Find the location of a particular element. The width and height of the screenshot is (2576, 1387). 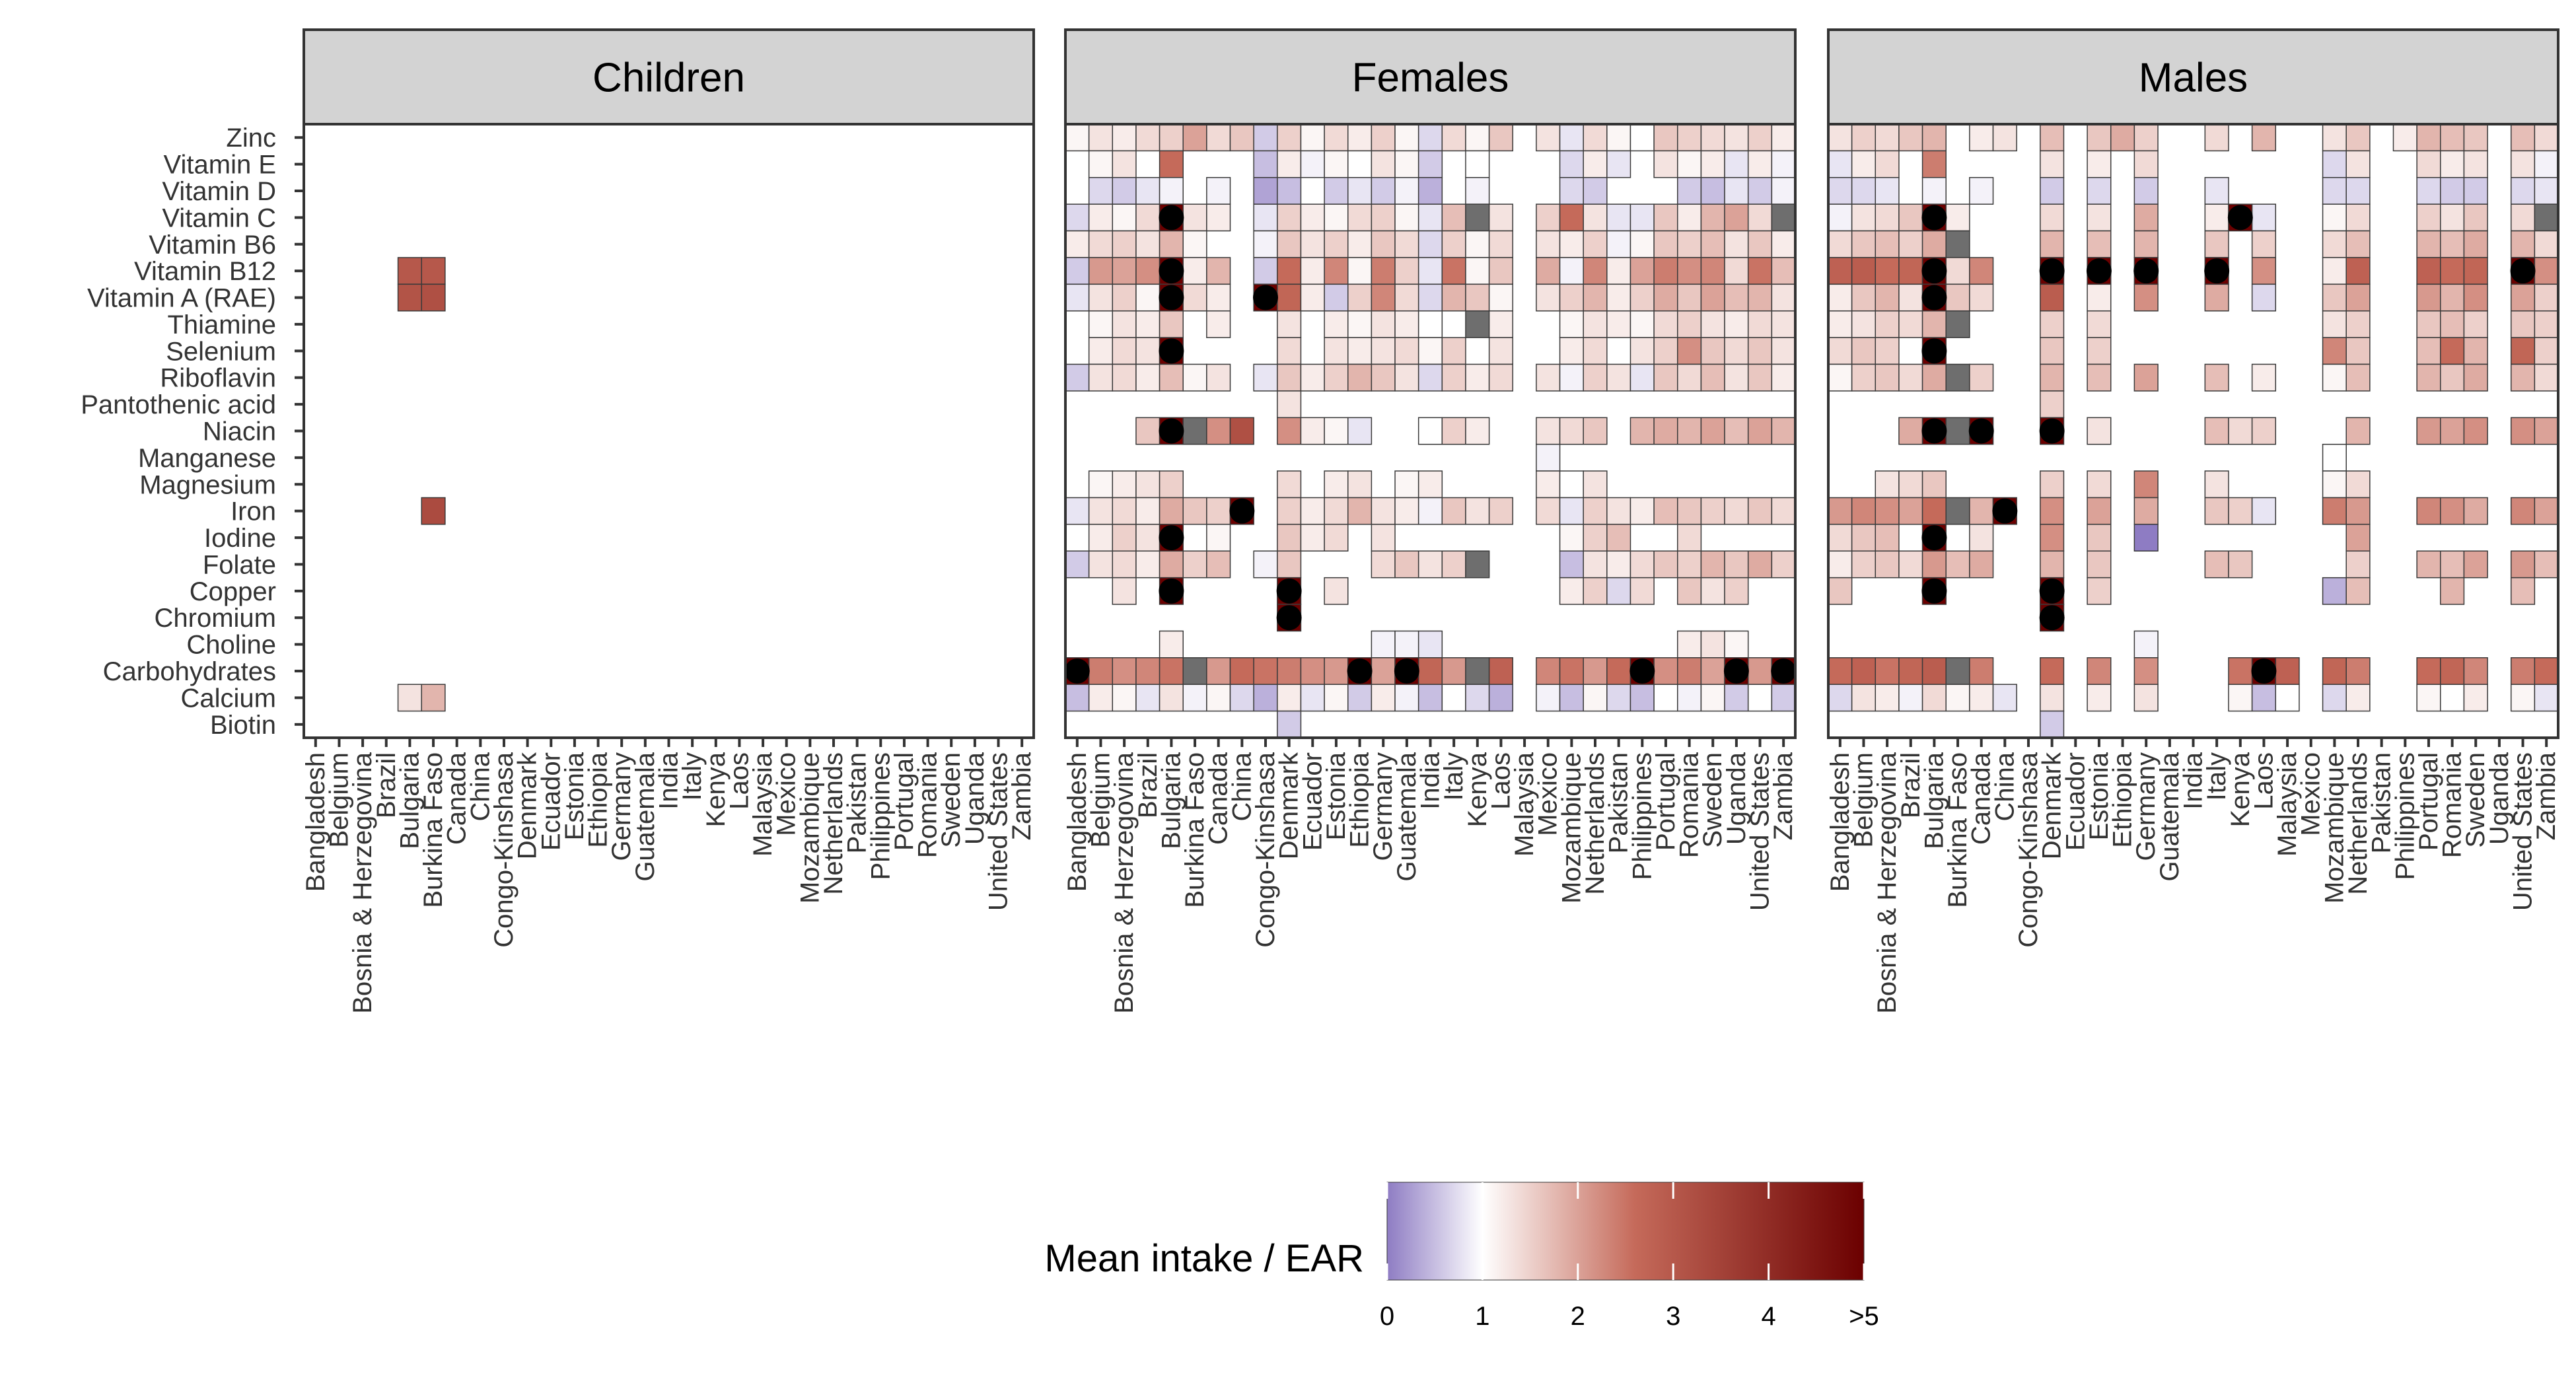

x-tick-label: Belgium is located at coordinates (338, 800).